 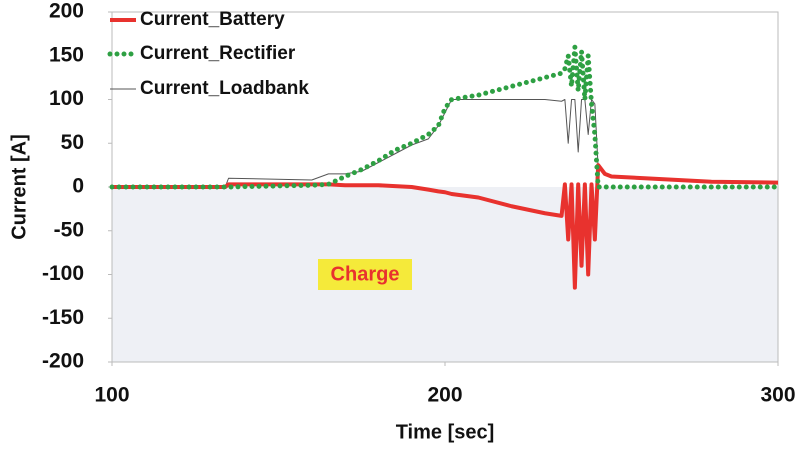 What do you see at coordinates (78, 186) in the screenshot?
I see `y-tick-label: 0` at bounding box center [78, 186].